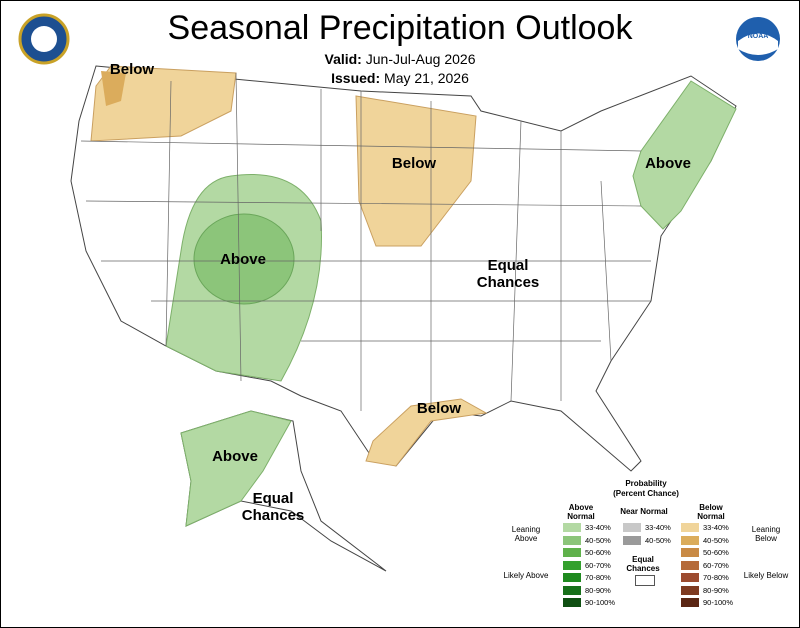 The height and width of the screenshot is (628, 800). I want to click on legend-subtitle: (Percent Chance), so click(646, 493).